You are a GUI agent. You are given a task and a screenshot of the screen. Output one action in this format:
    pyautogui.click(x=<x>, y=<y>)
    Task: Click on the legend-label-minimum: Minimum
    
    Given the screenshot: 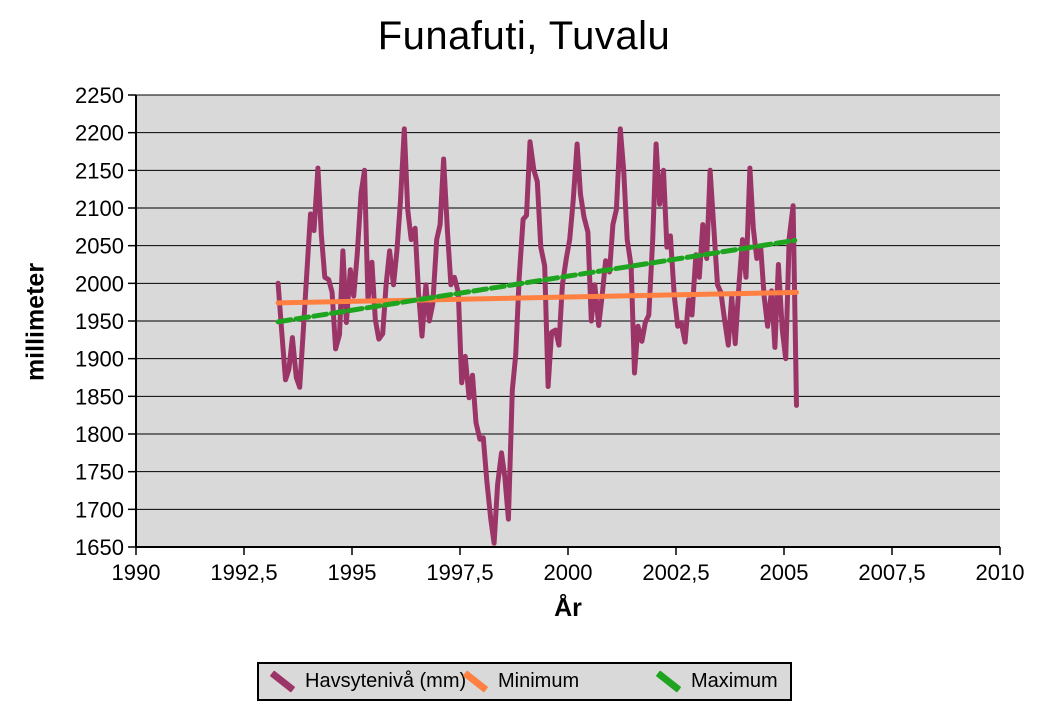 What is the action you would take?
    pyautogui.click(x=539, y=681)
    